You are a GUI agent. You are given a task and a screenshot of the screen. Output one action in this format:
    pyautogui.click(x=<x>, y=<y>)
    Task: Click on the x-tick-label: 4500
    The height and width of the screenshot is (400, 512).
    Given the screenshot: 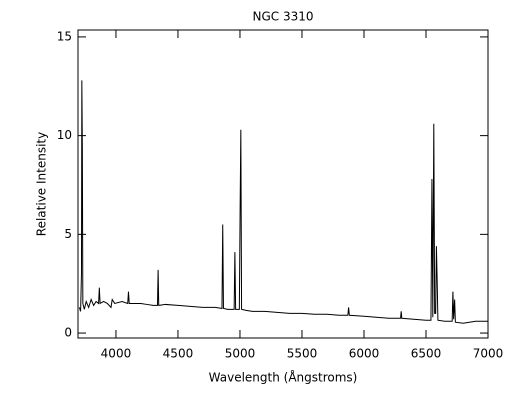 What is the action you would take?
    pyautogui.click(x=178, y=354)
    